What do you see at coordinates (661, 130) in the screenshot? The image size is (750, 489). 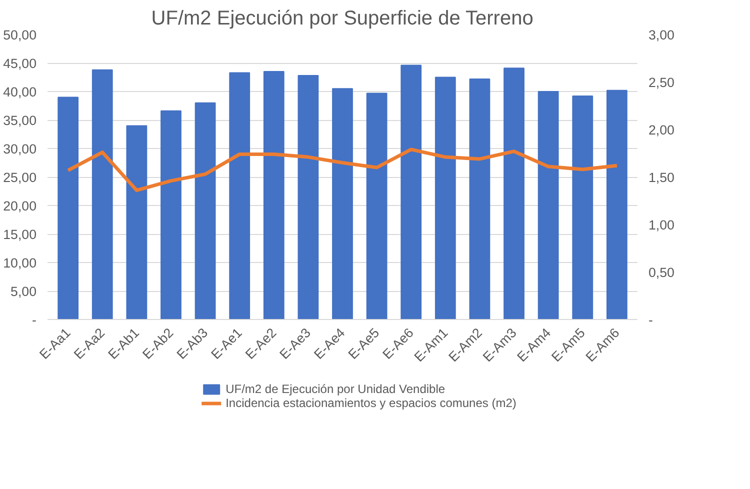 I see `y2-tick-label: 2,00` at bounding box center [661, 130].